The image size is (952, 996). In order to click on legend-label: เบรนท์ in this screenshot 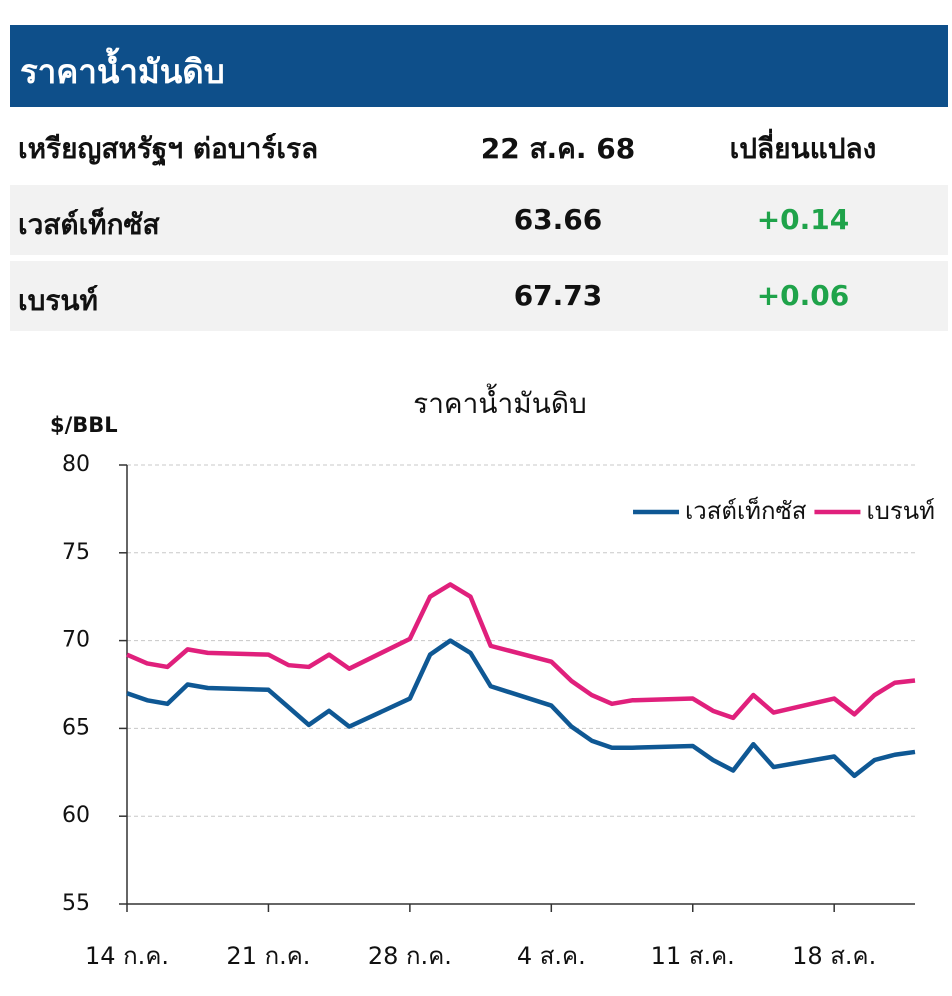, I will do `click(900, 511)`.